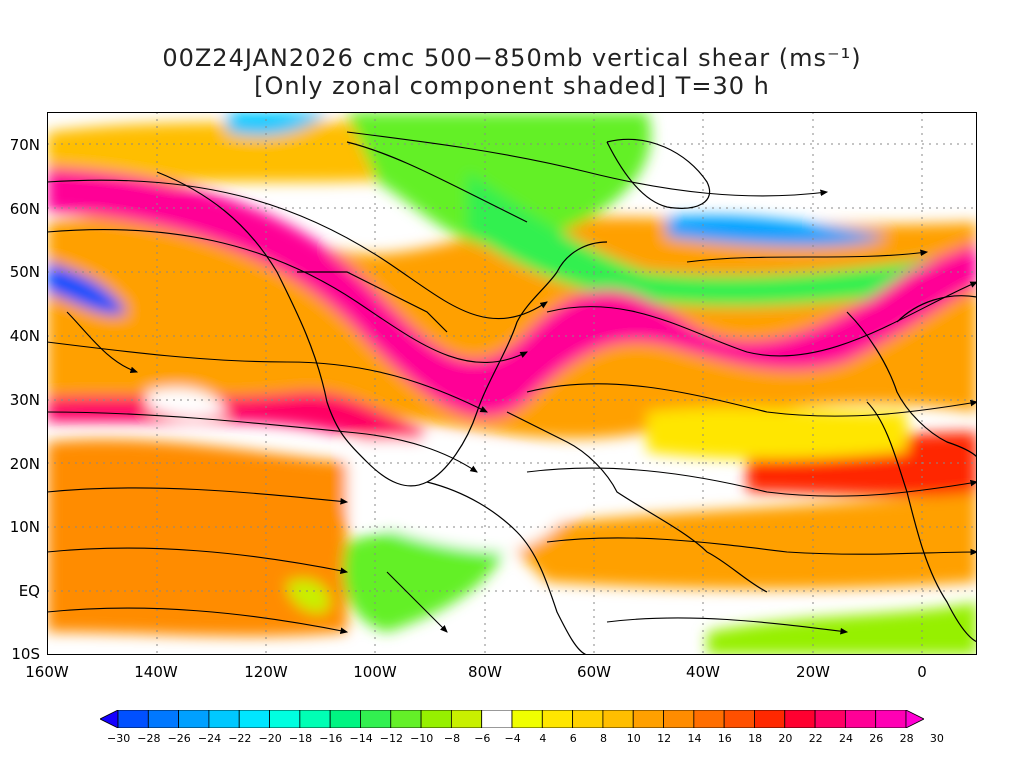 The width and height of the screenshot is (1024, 768). What do you see at coordinates (633, 738) in the screenshot?
I see `colorbar-label: 10` at bounding box center [633, 738].